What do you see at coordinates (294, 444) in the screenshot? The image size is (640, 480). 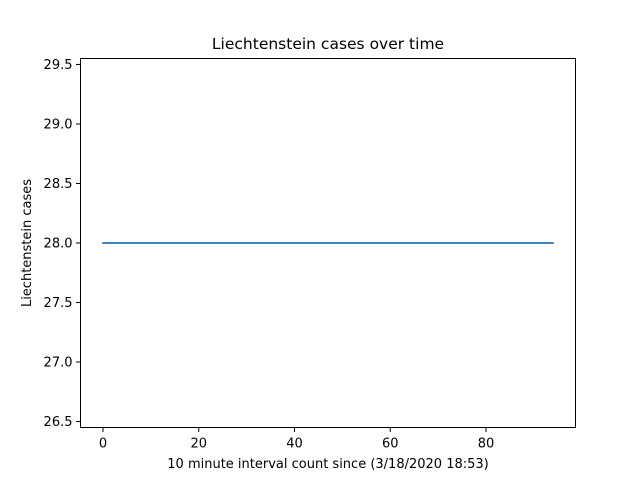 I see `x-tick-label: 40` at bounding box center [294, 444].